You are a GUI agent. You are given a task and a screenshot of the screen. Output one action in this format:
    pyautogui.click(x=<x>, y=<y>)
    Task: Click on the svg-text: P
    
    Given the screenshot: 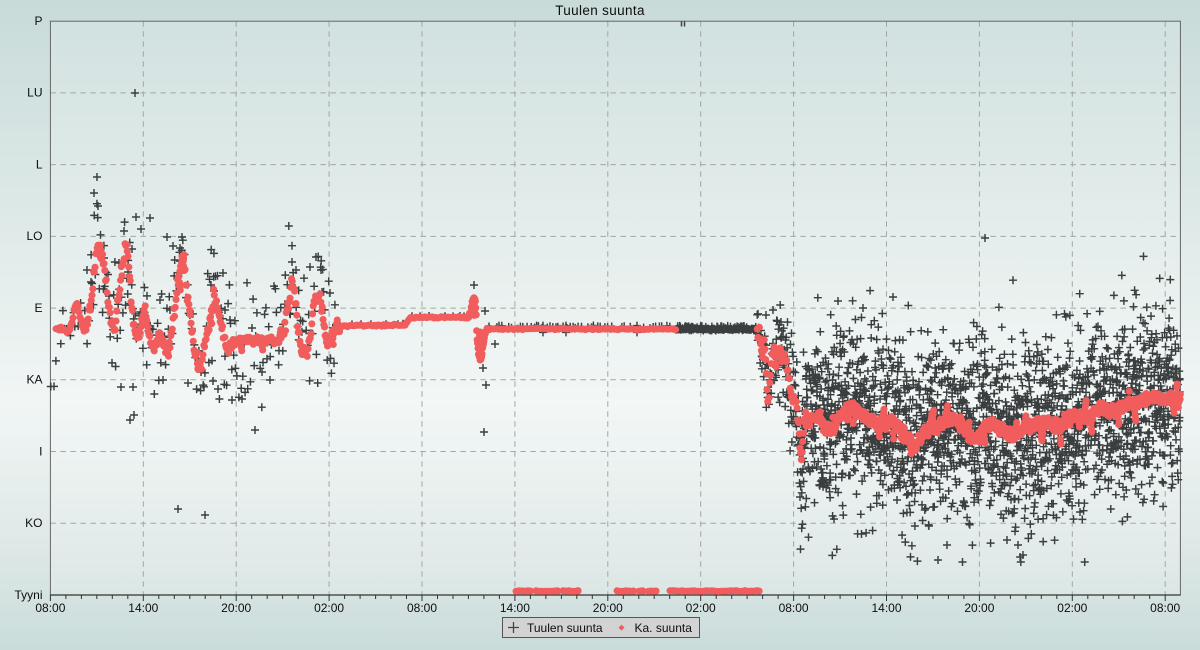 What is the action you would take?
    pyautogui.click(x=38, y=21)
    